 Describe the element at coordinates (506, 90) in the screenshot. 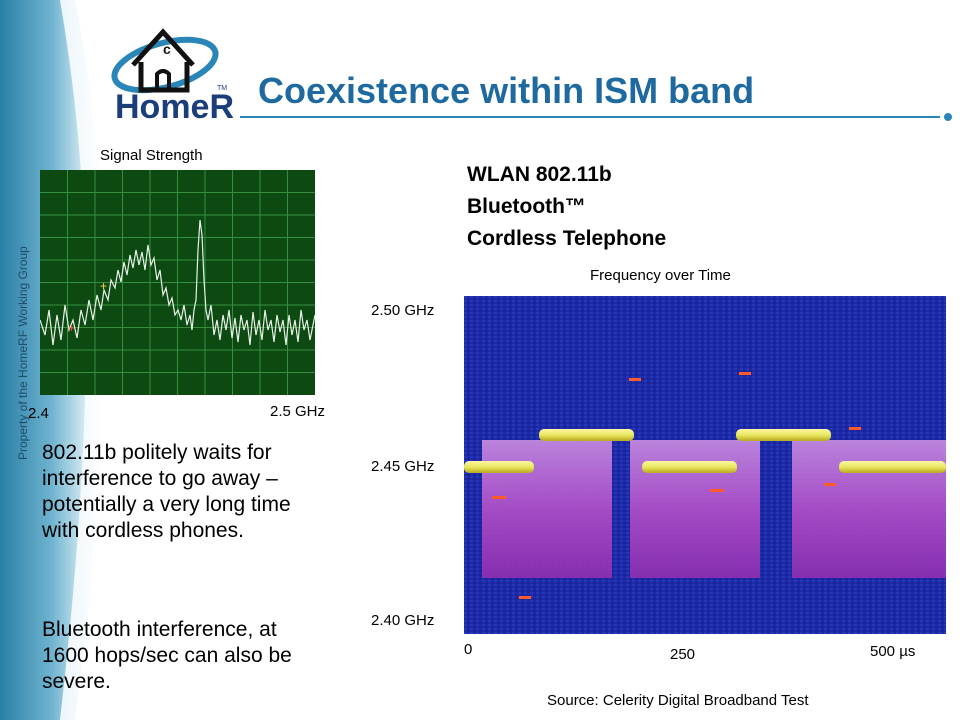

I see `page-title: Coexistence within ISM band` at that location.